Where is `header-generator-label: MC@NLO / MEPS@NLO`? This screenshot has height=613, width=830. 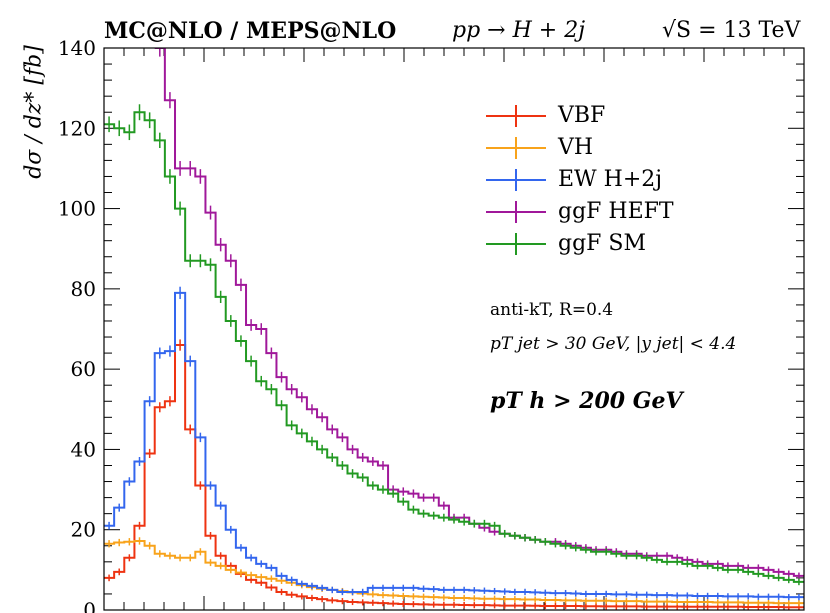
header-generator-label: MC@NLO / MEPS@NLO is located at coordinates (250, 31).